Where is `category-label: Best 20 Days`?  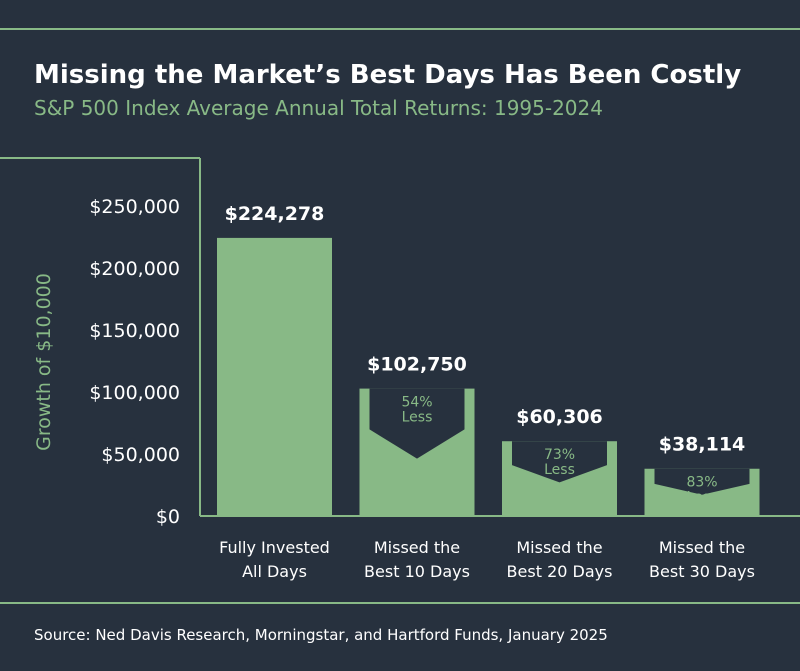
category-label: Best 20 Days is located at coordinates (560, 571).